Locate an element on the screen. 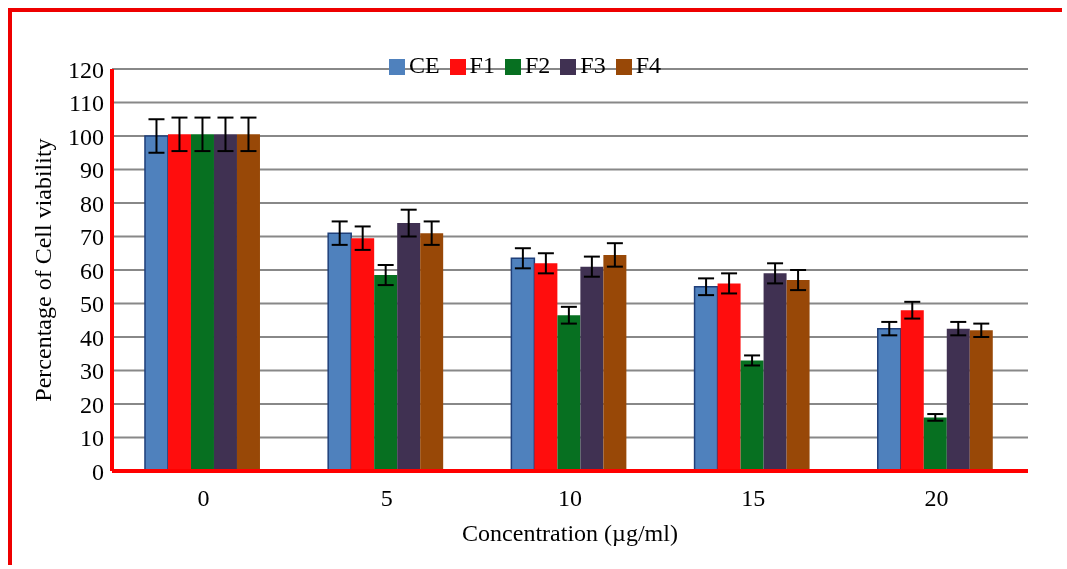  y-axis-title: Percentage of Cell viability is located at coordinates (42, 270).